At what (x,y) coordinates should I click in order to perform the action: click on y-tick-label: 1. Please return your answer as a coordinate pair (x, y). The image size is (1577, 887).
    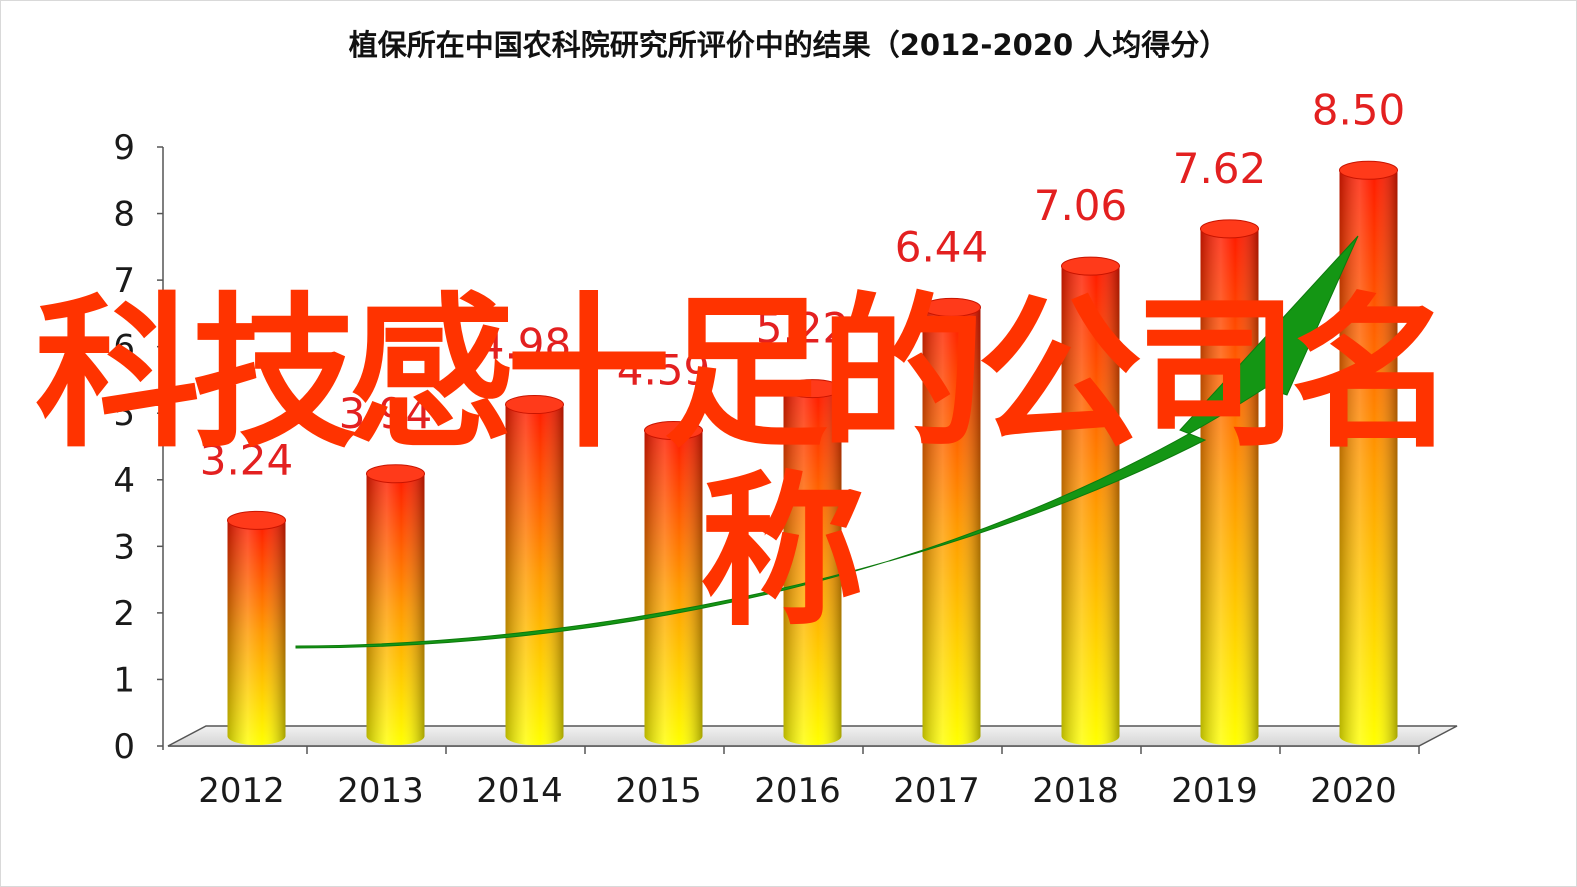
    Looking at the image, I should click on (124, 680).